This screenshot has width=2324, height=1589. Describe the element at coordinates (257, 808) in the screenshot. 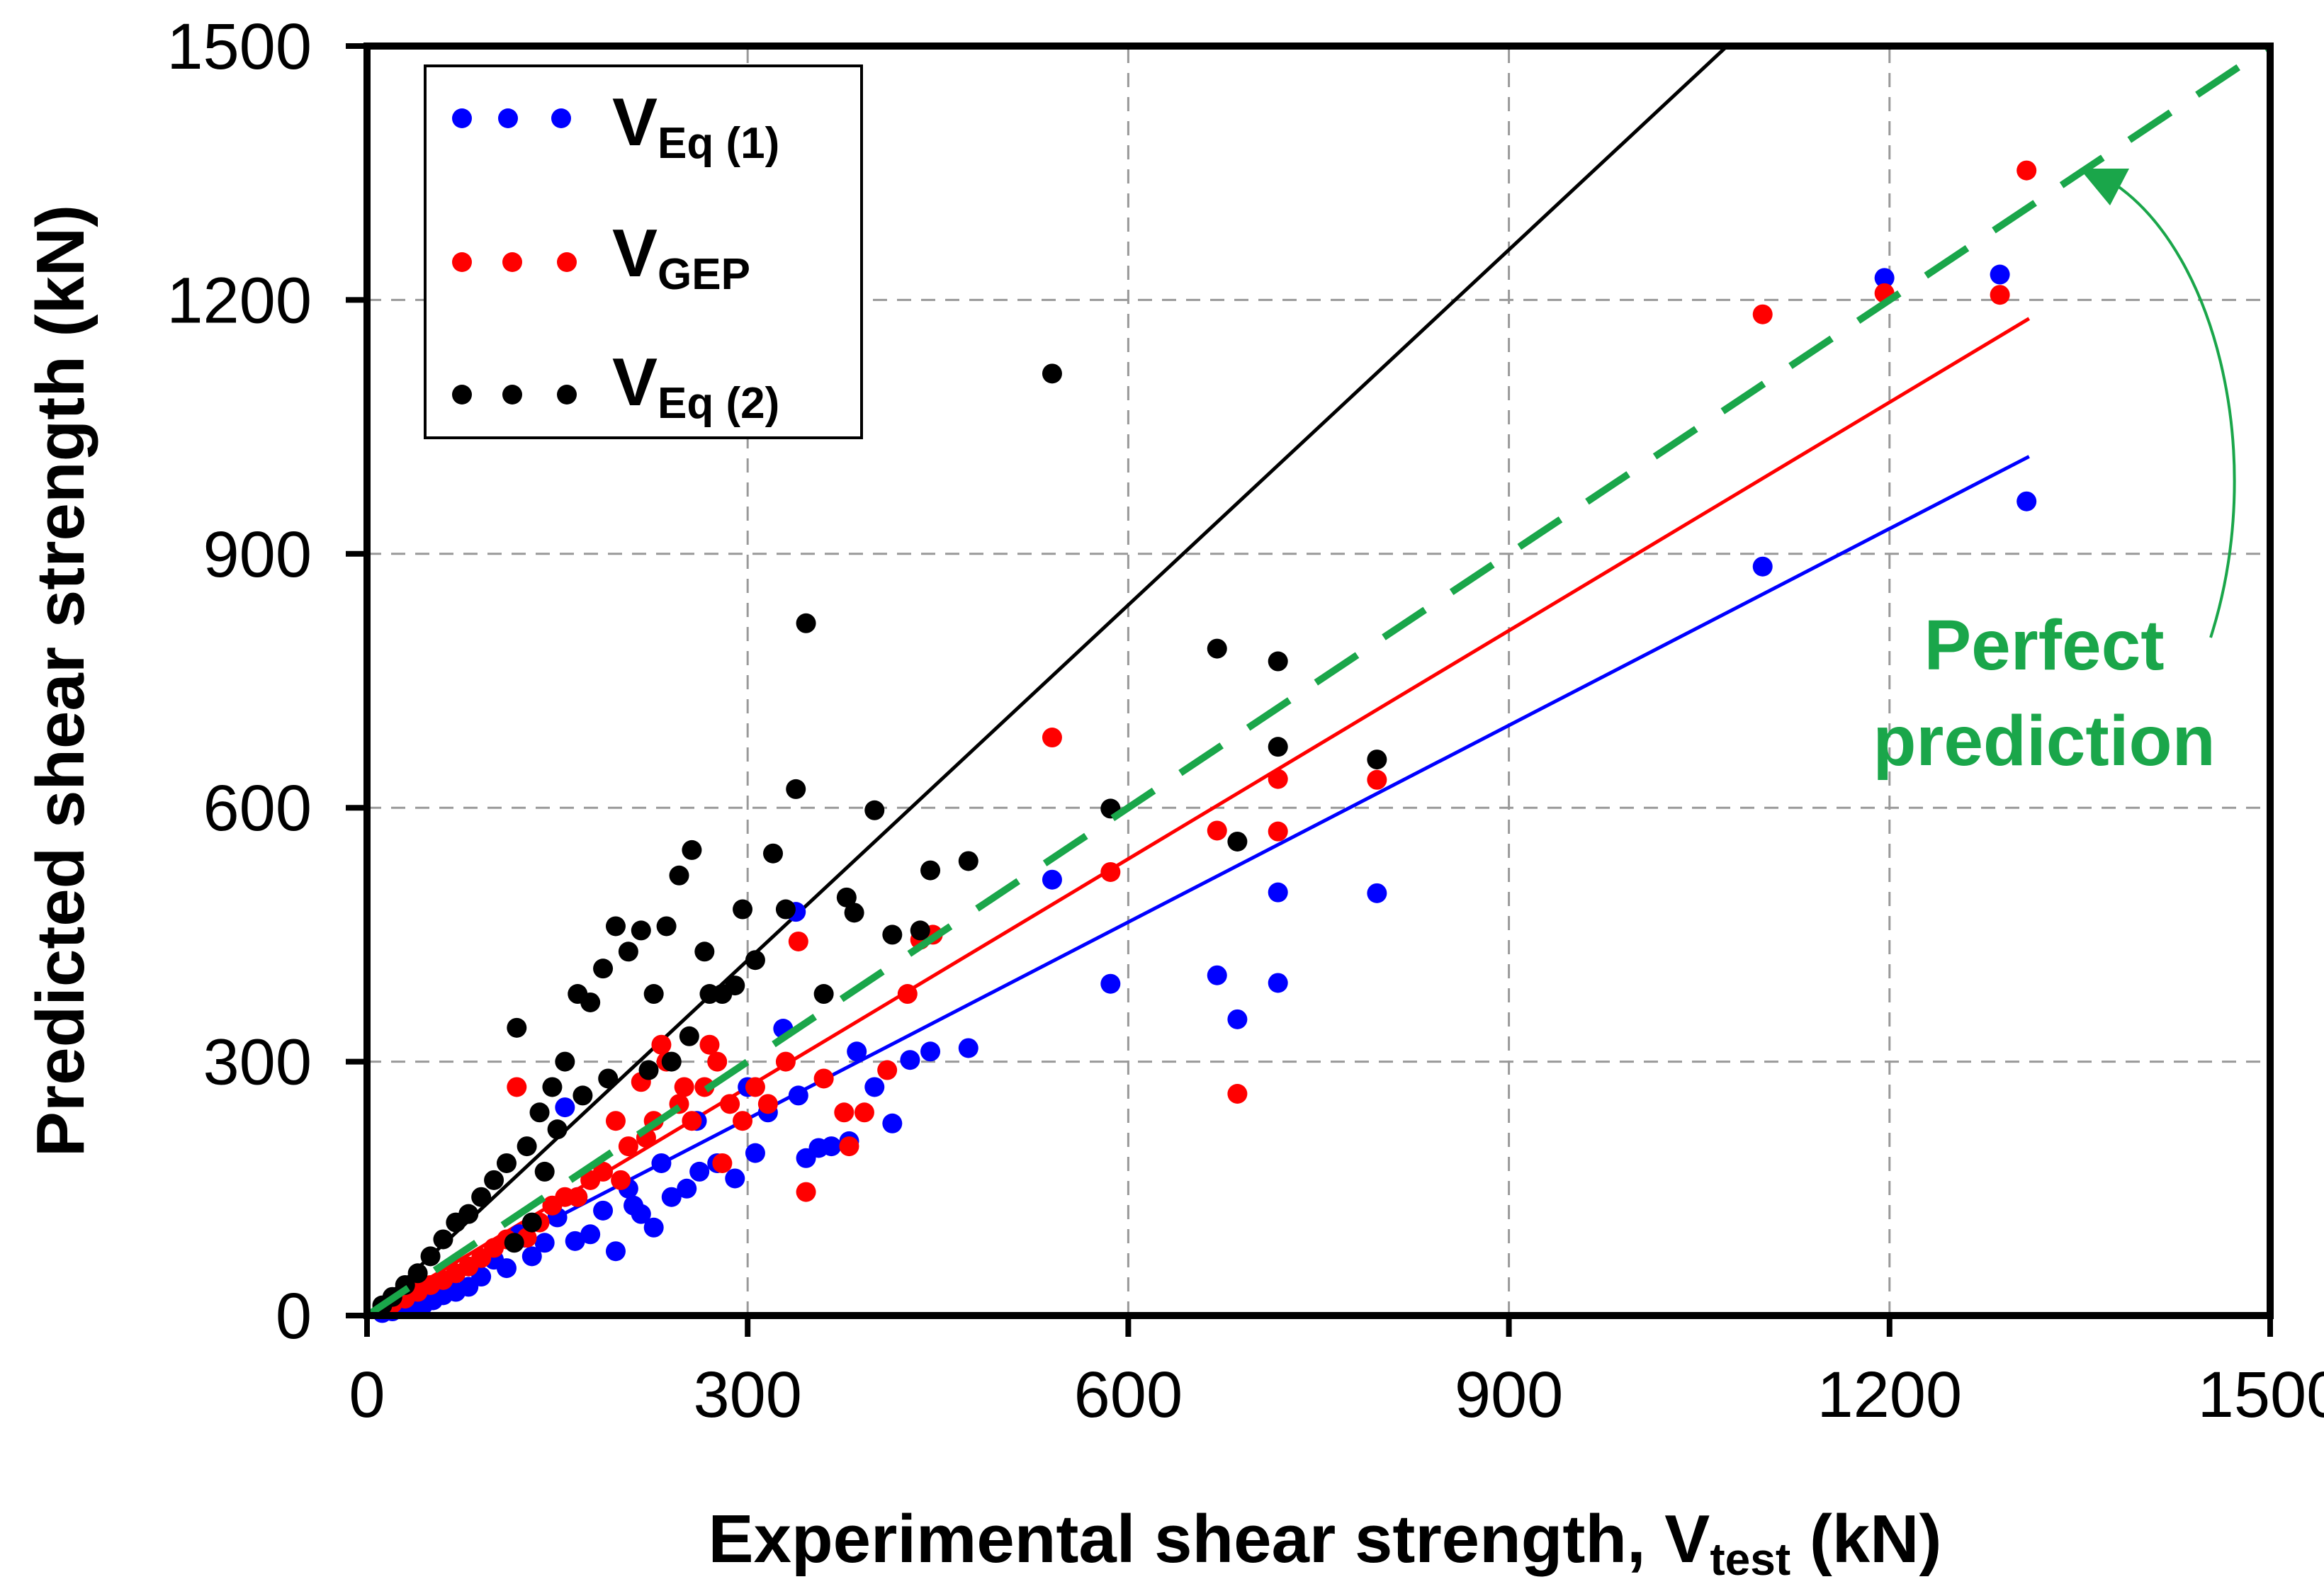

I see `y-tick-label: 600` at that location.